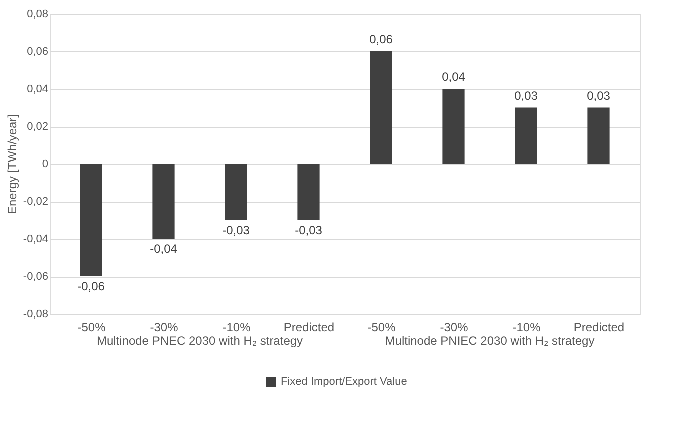 The image size is (673, 421). Describe the element at coordinates (344, 382) in the screenshot. I see `legend-label: Fixed Import/Export Value` at that location.